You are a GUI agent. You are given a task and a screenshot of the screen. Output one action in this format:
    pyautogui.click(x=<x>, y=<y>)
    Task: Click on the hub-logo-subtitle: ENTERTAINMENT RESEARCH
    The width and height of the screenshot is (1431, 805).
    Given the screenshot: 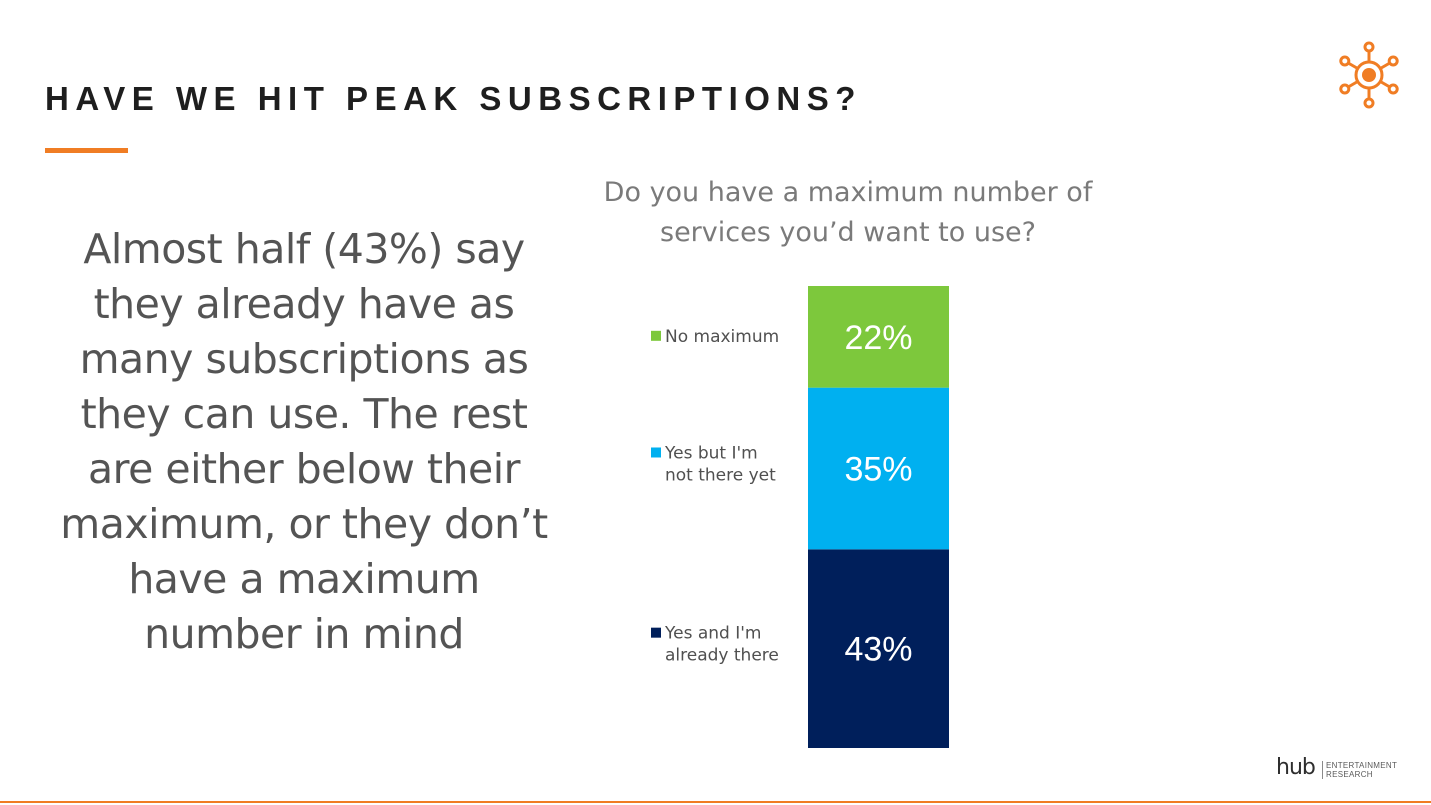 What is the action you would take?
    pyautogui.click(x=1361, y=770)
    